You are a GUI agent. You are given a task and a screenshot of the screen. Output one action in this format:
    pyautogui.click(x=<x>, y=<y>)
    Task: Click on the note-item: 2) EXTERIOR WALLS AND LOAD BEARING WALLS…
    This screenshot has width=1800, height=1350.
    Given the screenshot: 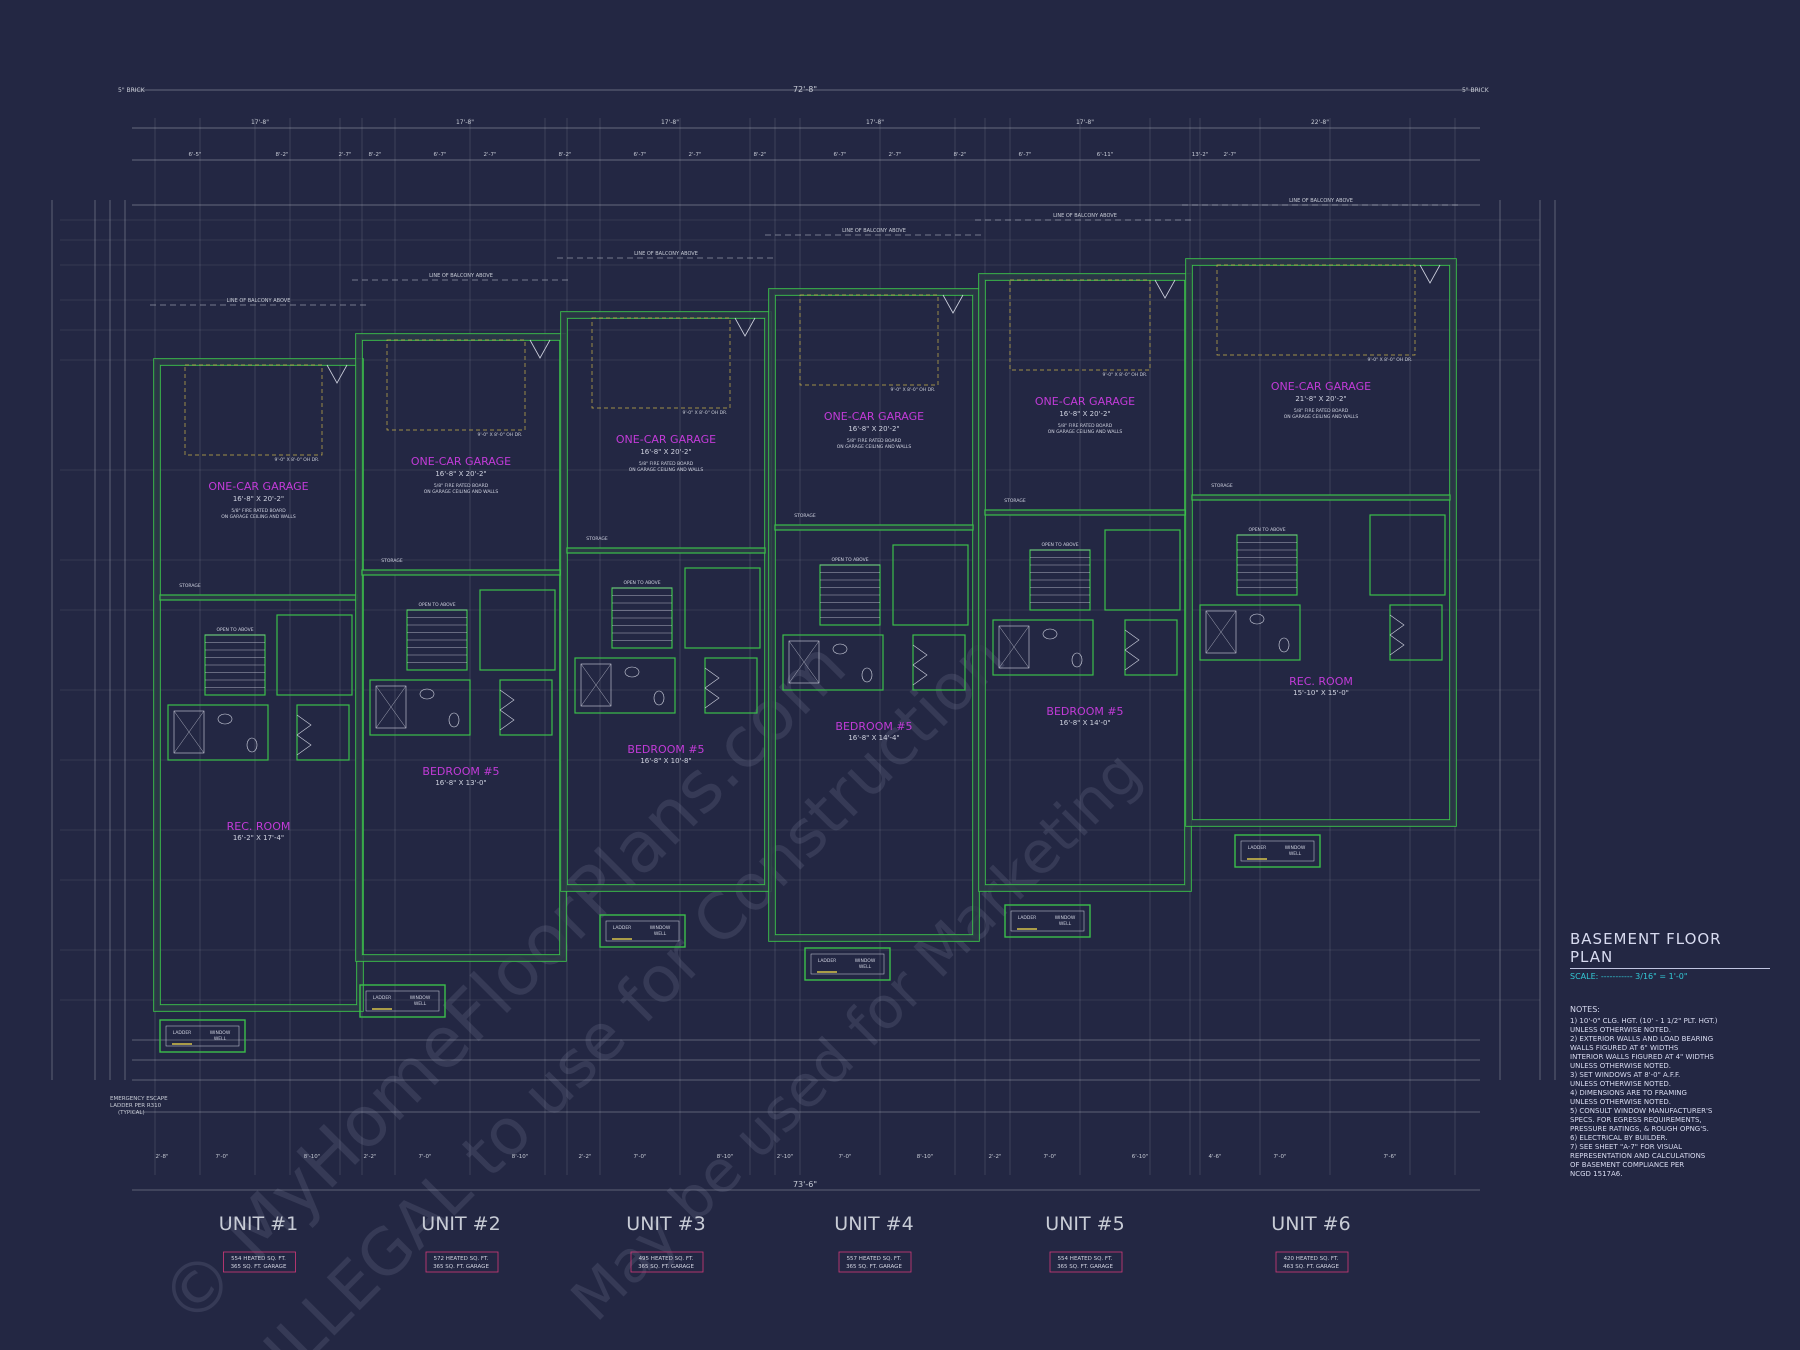 What is the action you would take?
    pyautogui.click(x=1642, y=1052)
    